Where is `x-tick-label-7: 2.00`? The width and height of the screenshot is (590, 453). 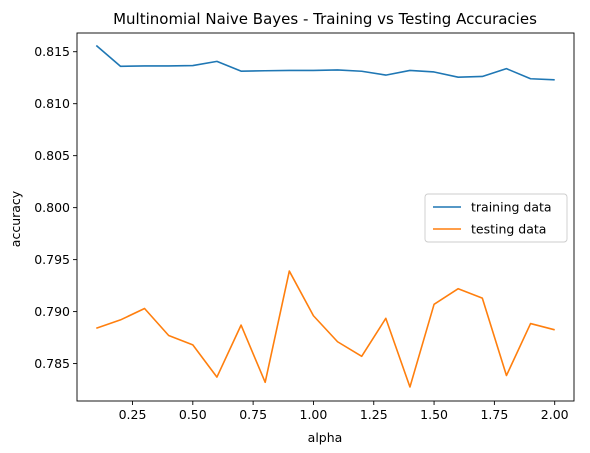 x-tick-label-7: 2.00 is located at coordinates (555, 414).